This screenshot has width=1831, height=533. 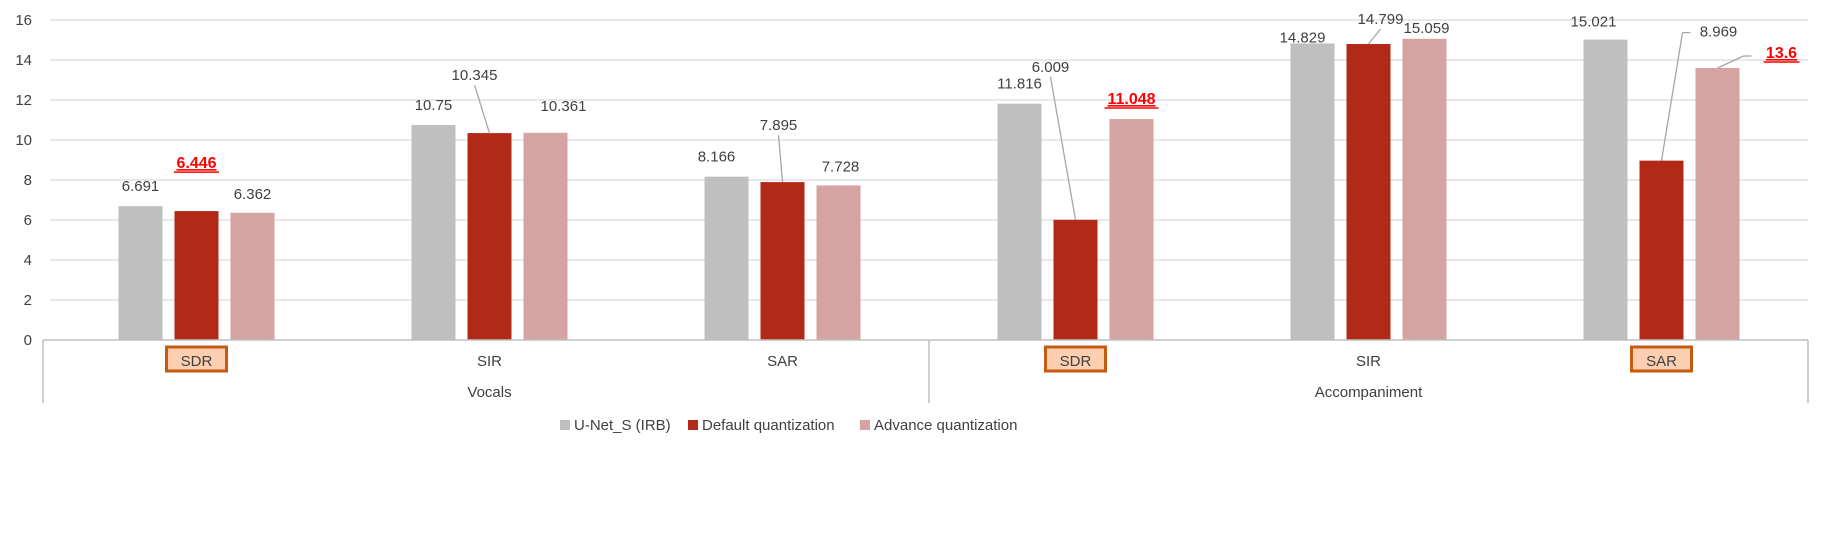 I want to click on data-label: 15.021, so click(x=1594, y=22).